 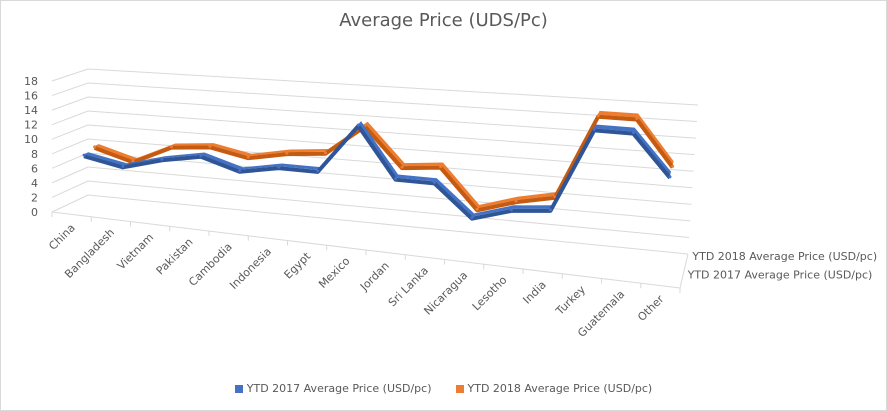 What do you see at coordinates (34, 212) in the screenshot?
I see `y-tick-label: 0` at bounding box center [34, 212].